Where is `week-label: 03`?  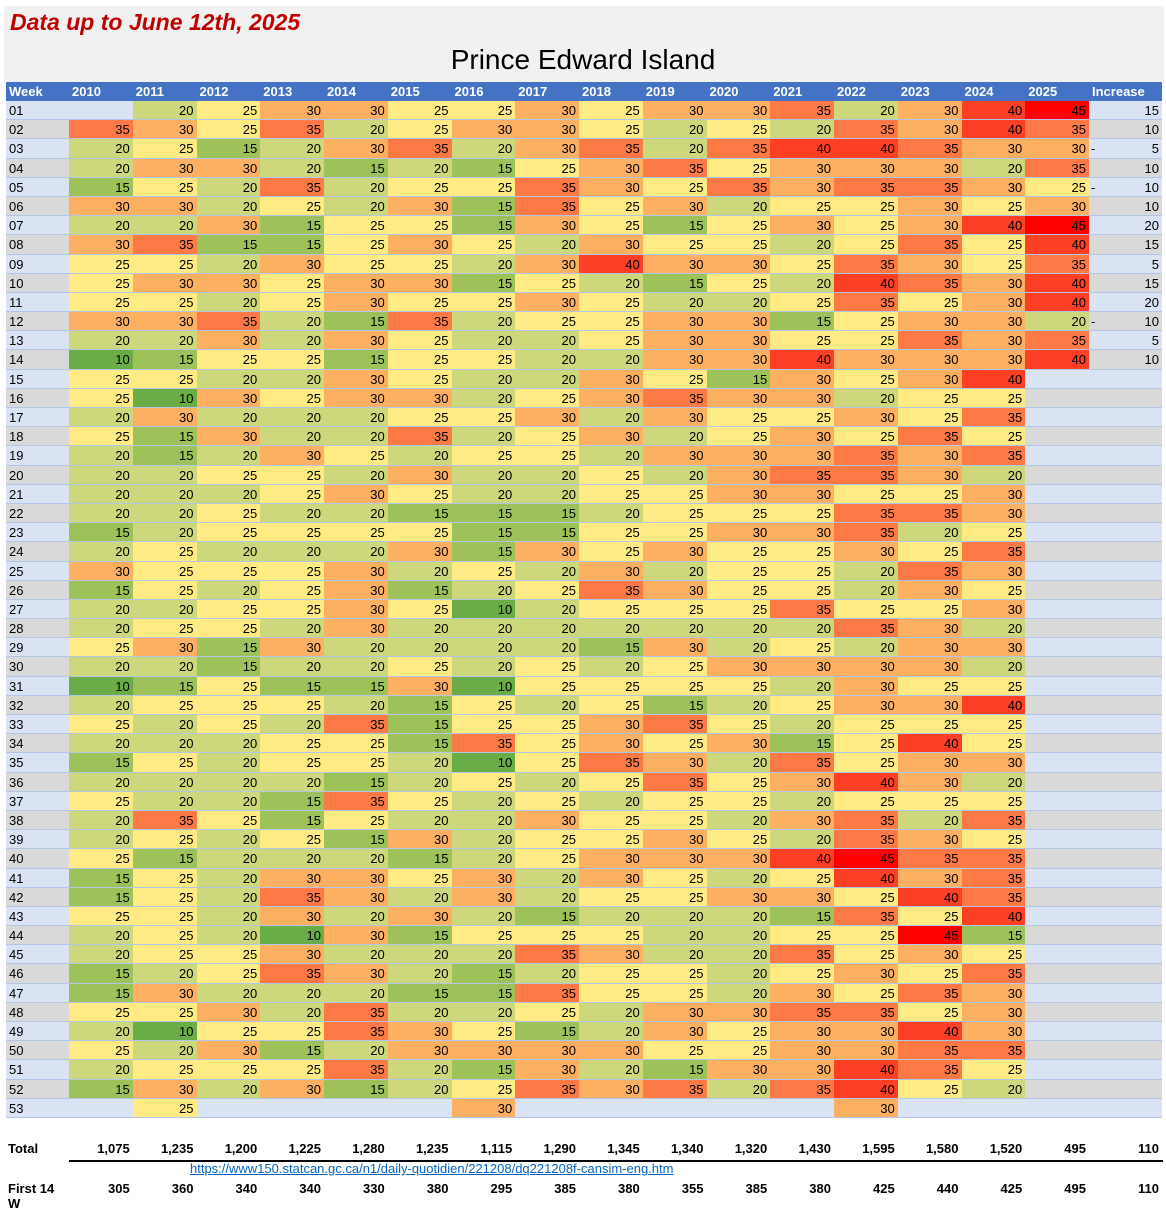 week-label: 03 is located at coordinates (37, 149).